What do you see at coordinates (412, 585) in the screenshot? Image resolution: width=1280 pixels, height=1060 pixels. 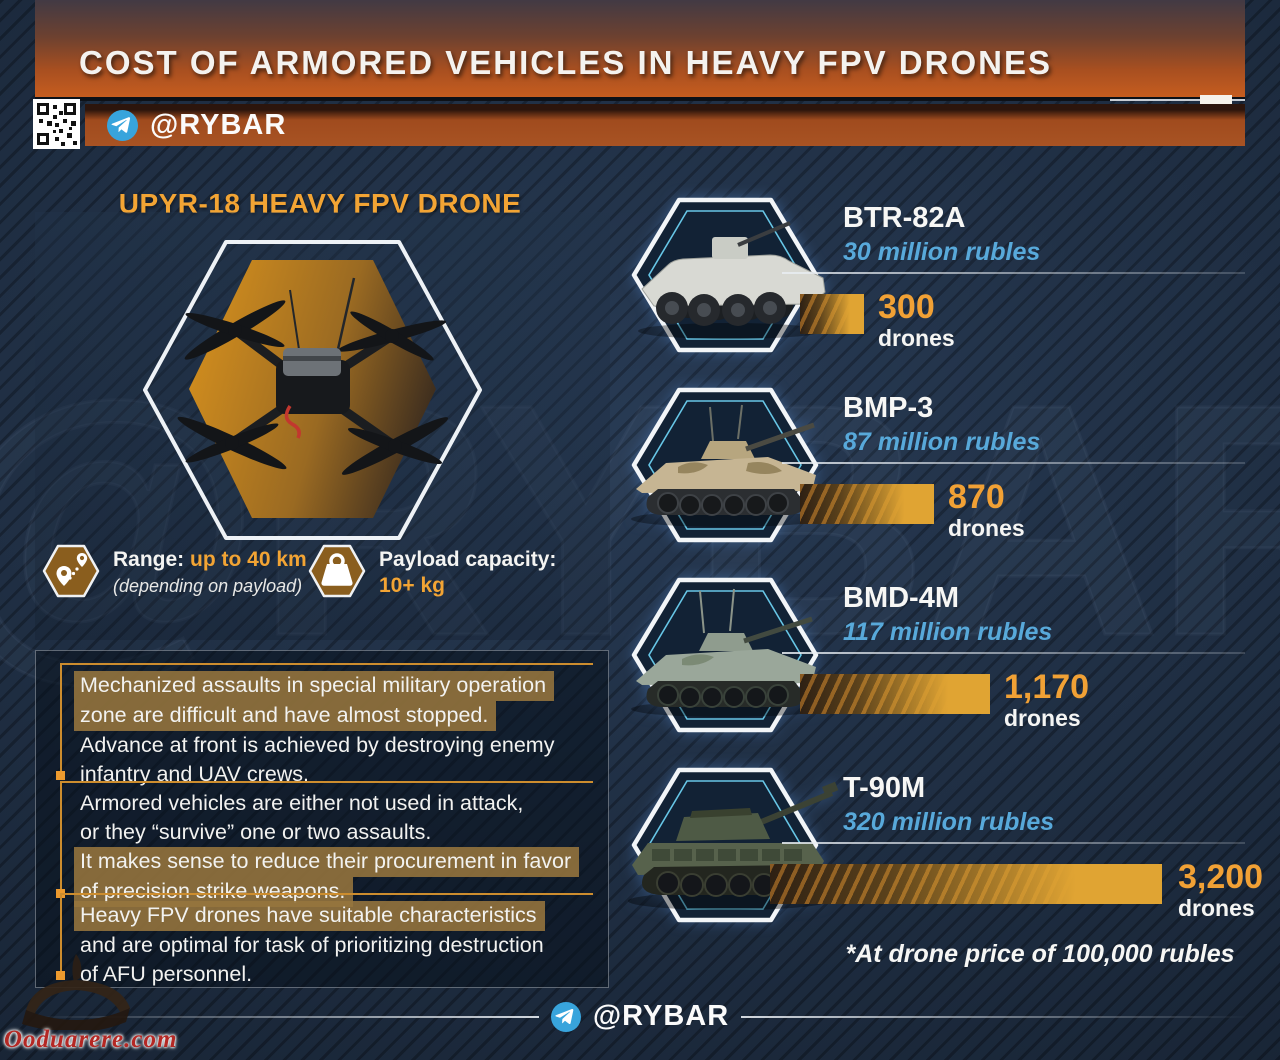 I see `payload-value: 10+ kg` at bounding box center [412, 585].